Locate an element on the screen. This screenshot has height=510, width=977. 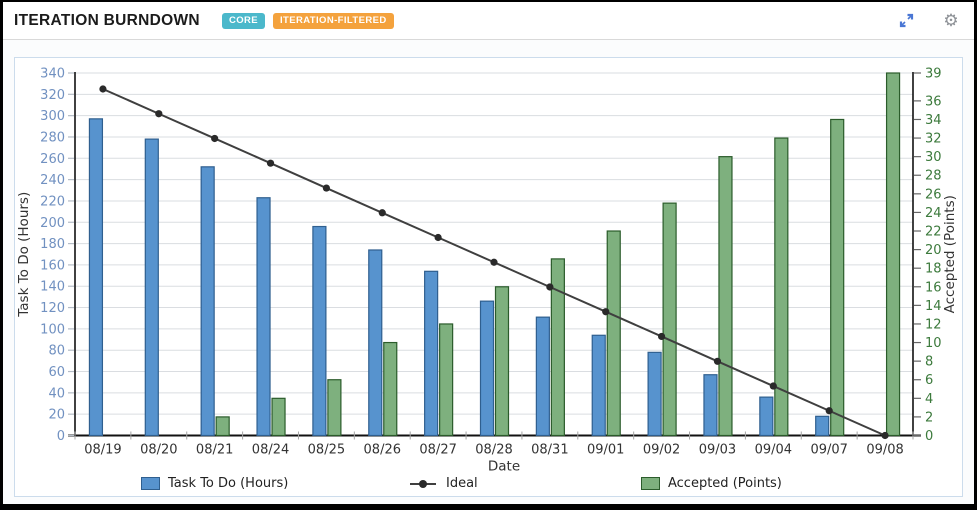
left-axis-tick-label: 220 is located at coordinates (52, 201).